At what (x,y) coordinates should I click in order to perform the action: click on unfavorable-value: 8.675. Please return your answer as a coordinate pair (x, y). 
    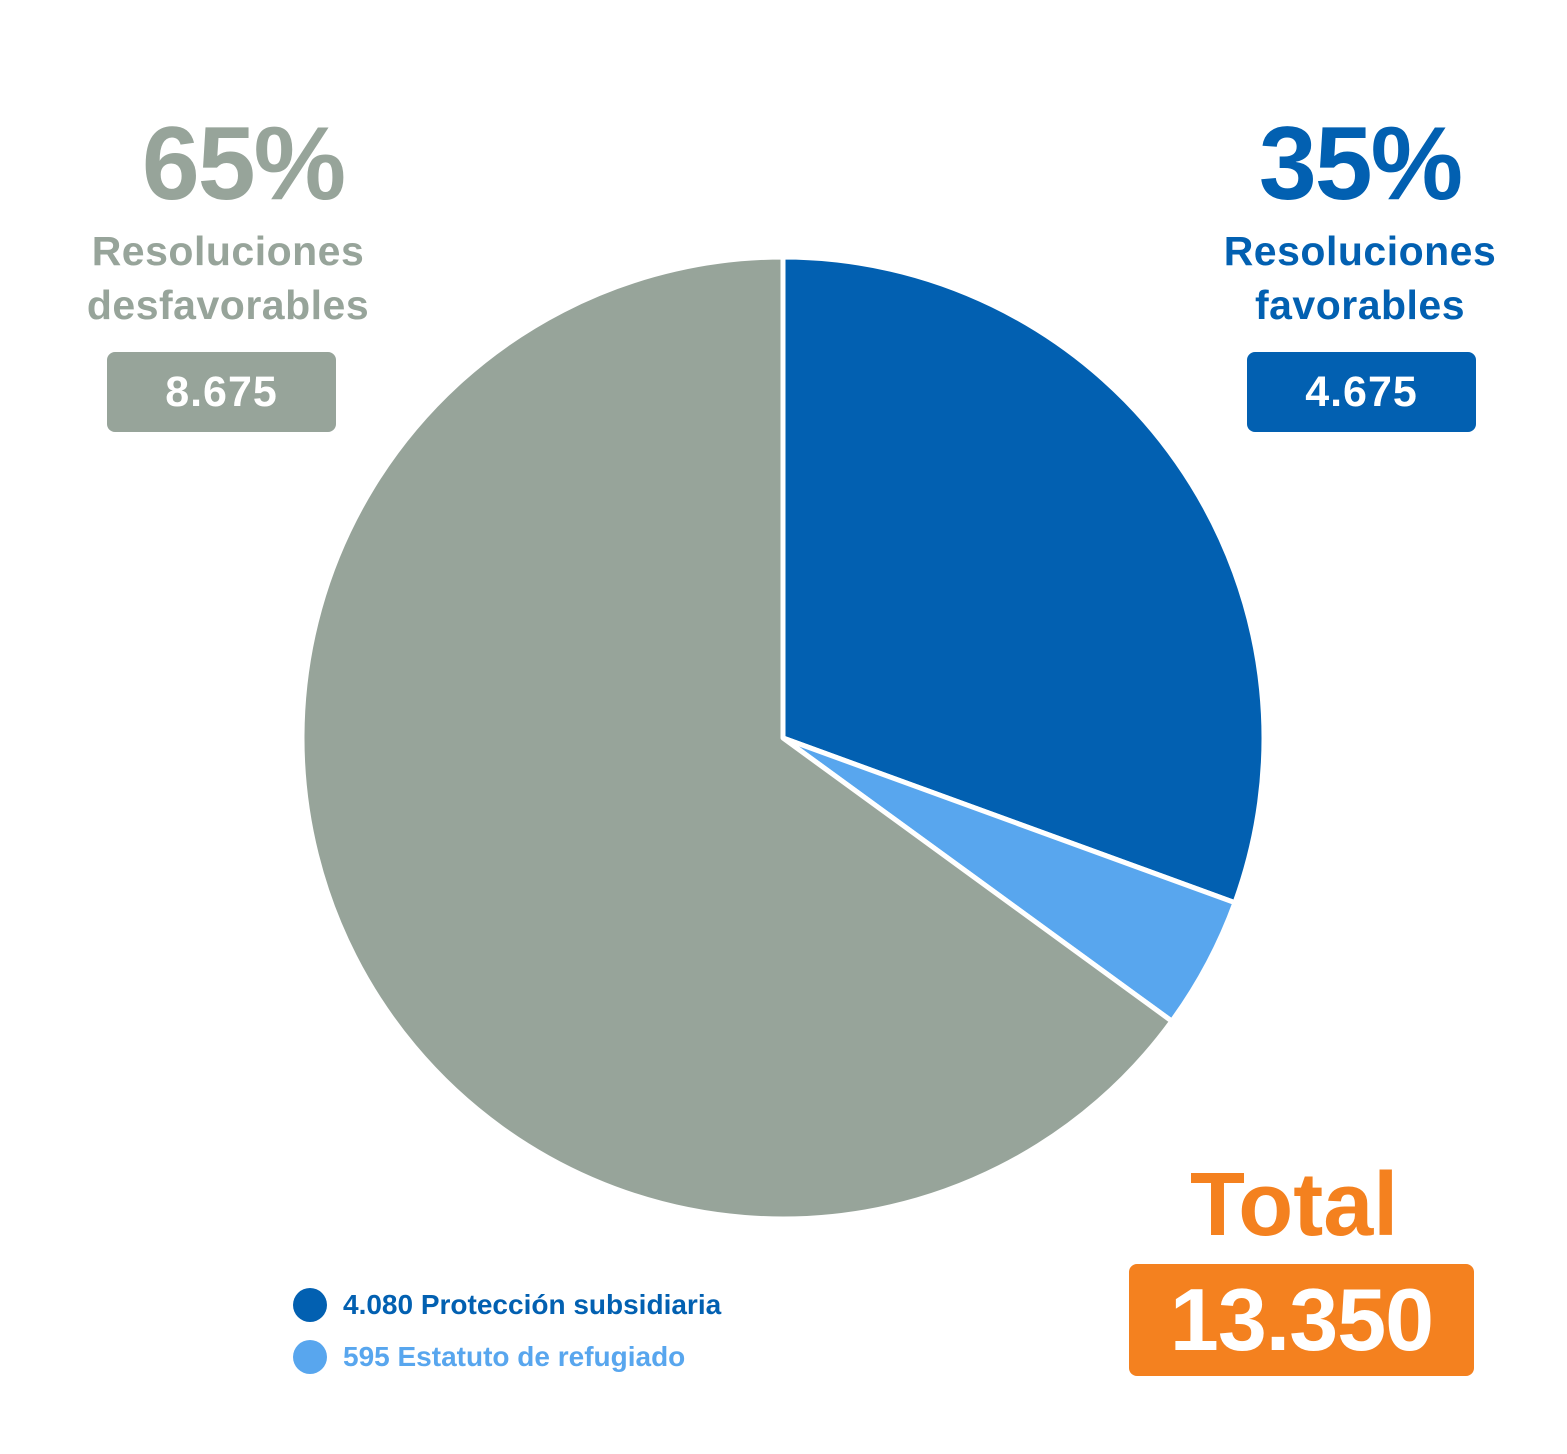
    Looking at the image, I should click on (221, 391).